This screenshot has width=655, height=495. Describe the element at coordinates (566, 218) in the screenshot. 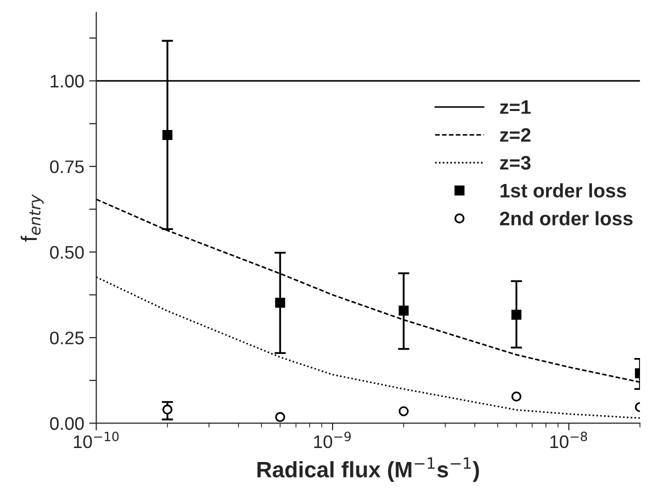

I see `legend-label: 2nd order loss` at that location.